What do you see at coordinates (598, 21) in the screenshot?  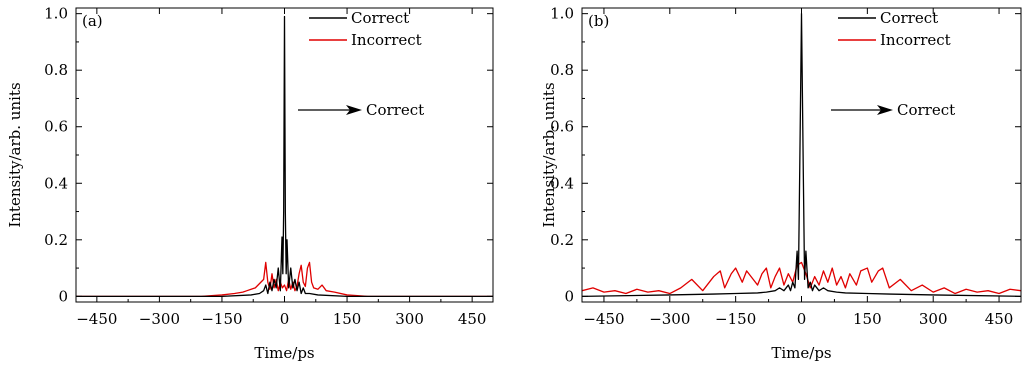 I see `panel-label: (b)` at bounding box center [598, 21].